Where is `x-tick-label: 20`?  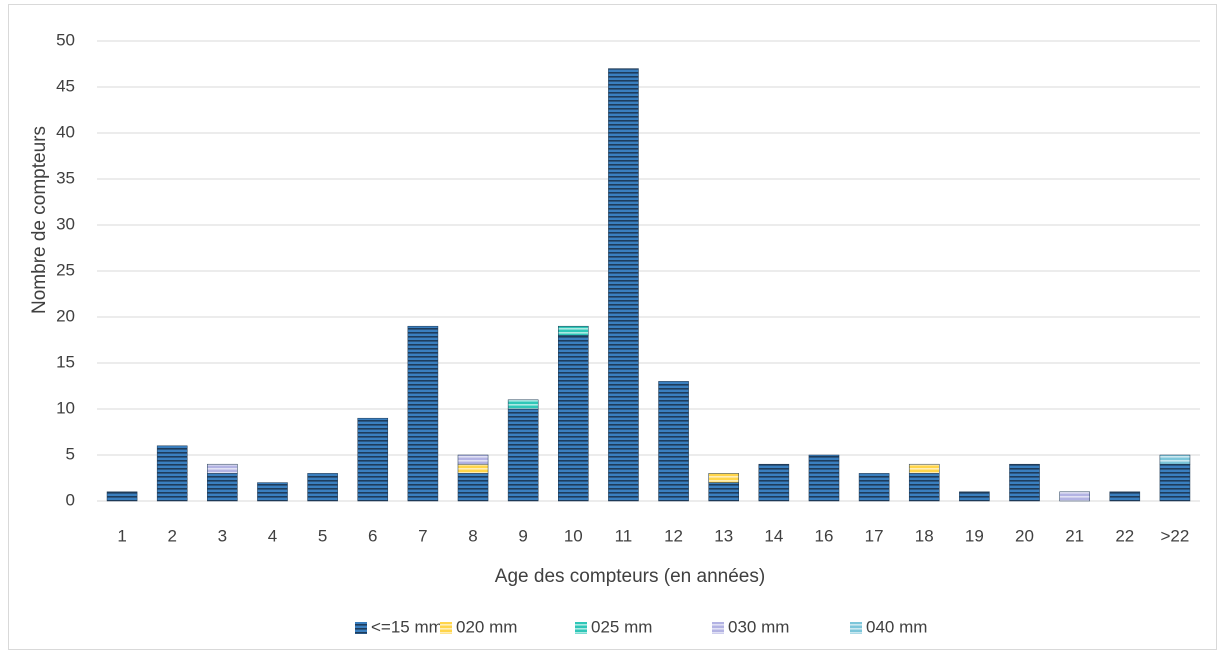 x-tick-label: 20 is located at coordinates (1024, 535).